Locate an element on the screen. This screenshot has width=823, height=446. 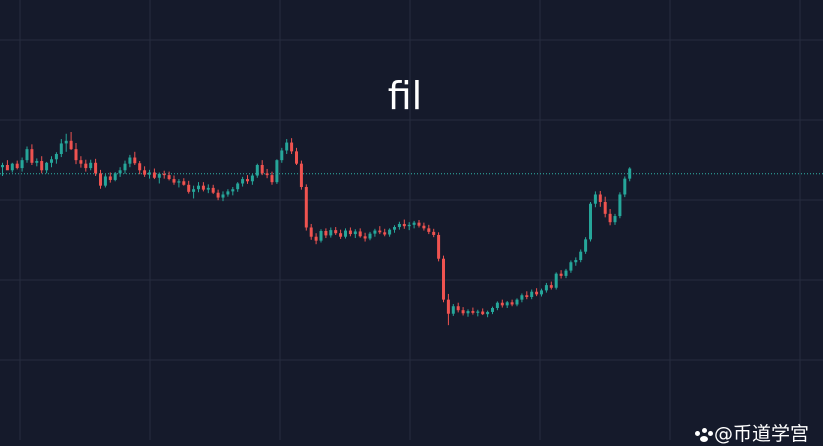
chart-title: fil is located at coordinates (405, 96).